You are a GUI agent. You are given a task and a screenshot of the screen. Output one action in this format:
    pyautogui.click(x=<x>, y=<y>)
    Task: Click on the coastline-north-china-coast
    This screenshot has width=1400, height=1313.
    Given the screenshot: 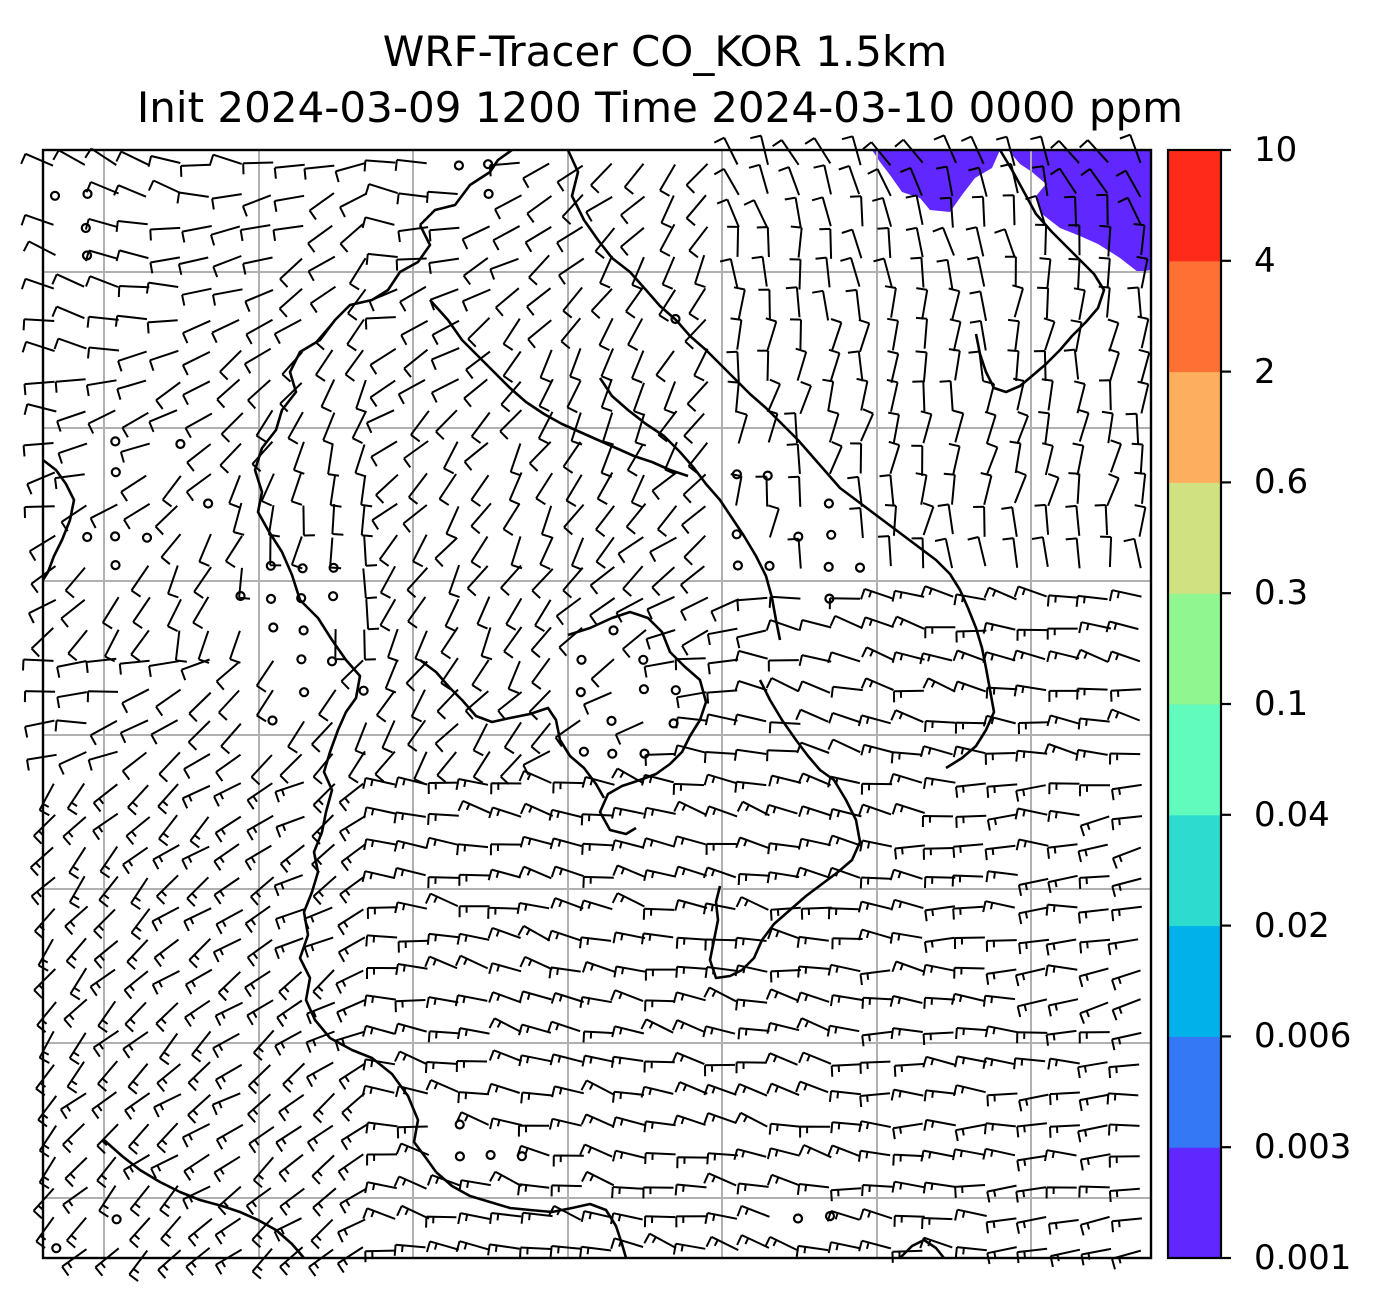 What is the action you would take?
    pyautogui.click(x=383, y=660)
    